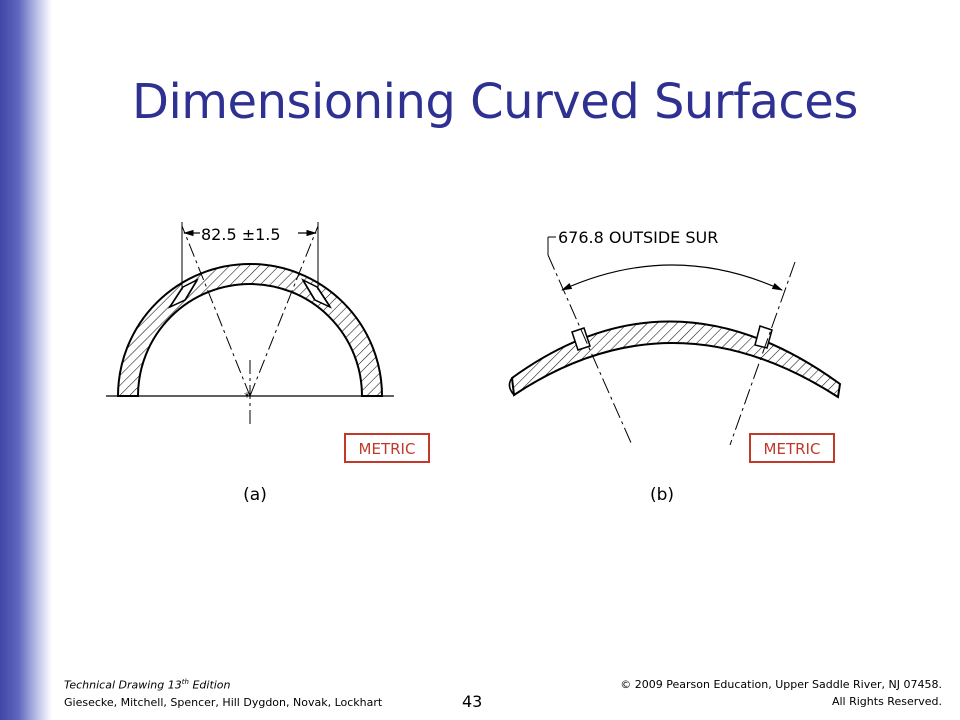 The width and height of the screenshot is (960, 720). Describe the element at coordinates (638, 237) in the screenshot. I see `figure-b-dimension: 676.8 OUTSIDE SUR` at that location.